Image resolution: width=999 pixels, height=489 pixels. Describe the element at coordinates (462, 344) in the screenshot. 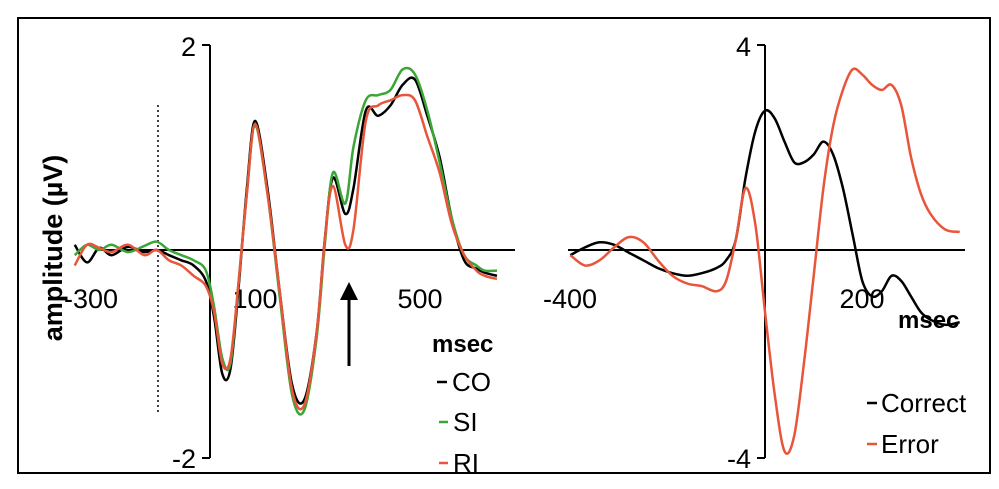

I see `left-x-axis-unit: msec` at that location.